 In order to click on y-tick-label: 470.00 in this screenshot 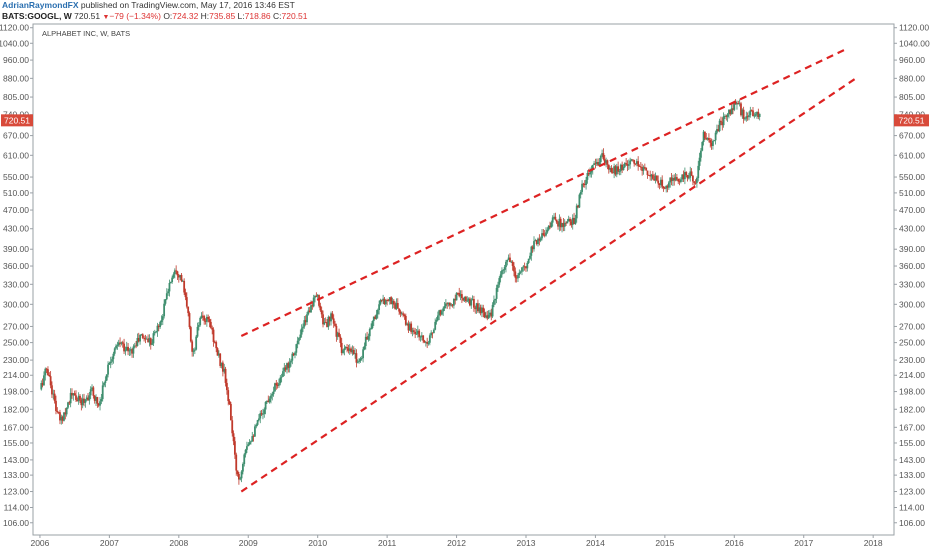, I will do `click(912, 210)`.